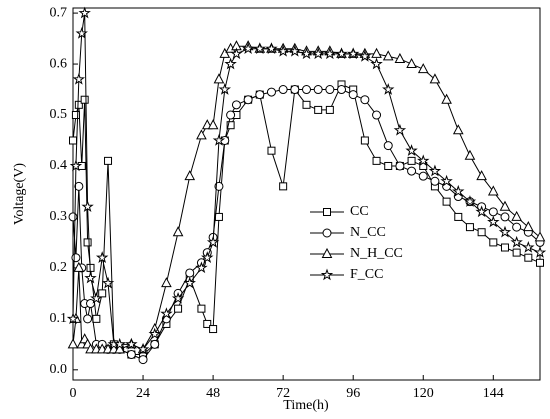 This screenshot has height=419, width=550. I want to click on legend-label: N_H_CC, so click(376, 253).